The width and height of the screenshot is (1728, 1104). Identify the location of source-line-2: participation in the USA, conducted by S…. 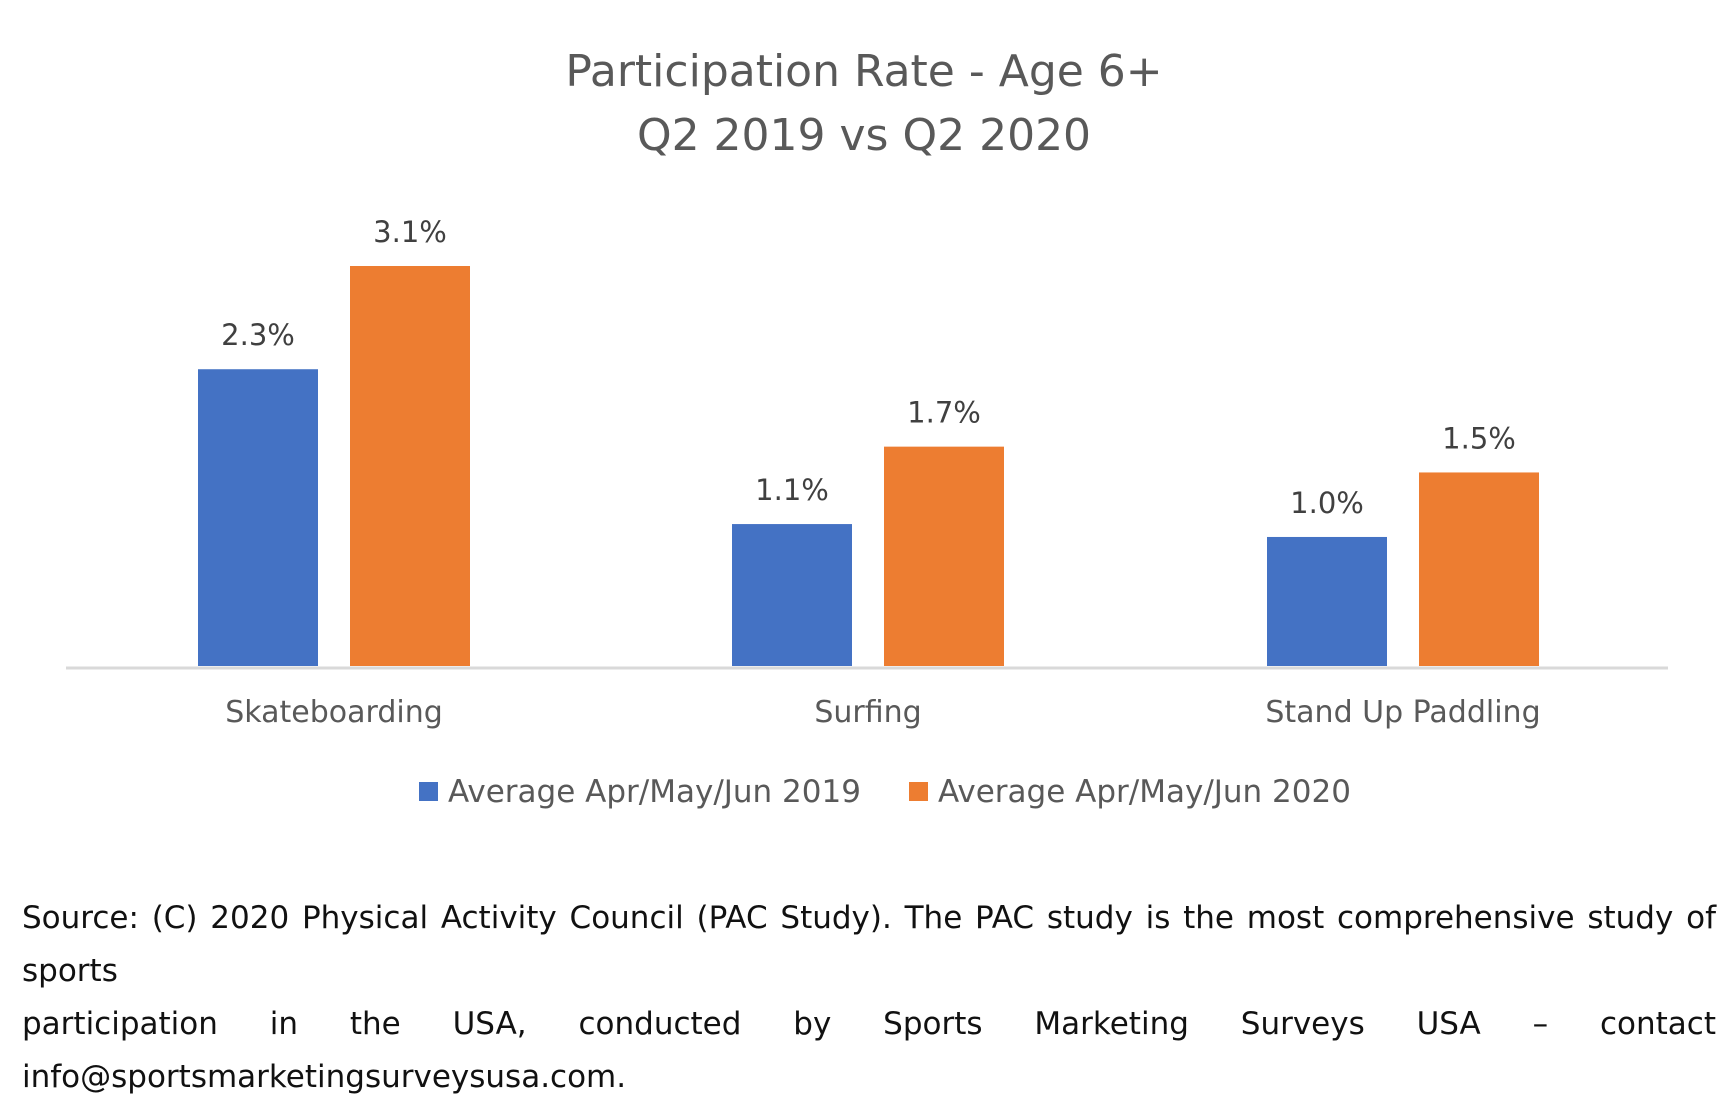
(869, 1024).